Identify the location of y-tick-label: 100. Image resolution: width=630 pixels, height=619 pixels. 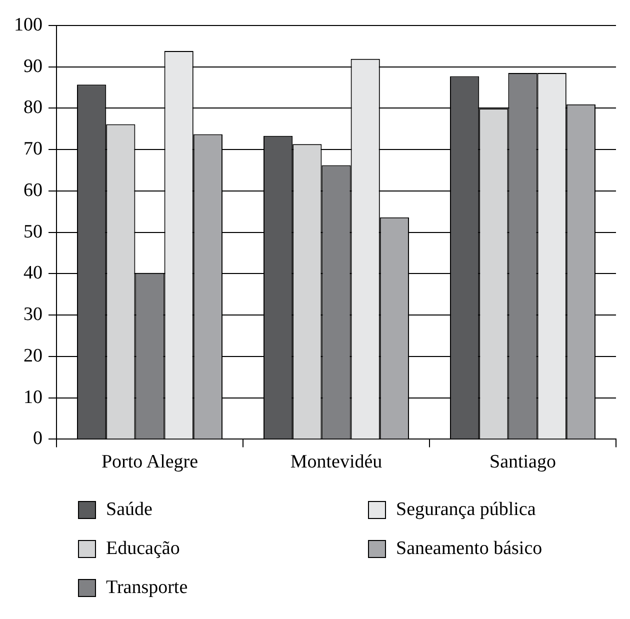
(28, 25).